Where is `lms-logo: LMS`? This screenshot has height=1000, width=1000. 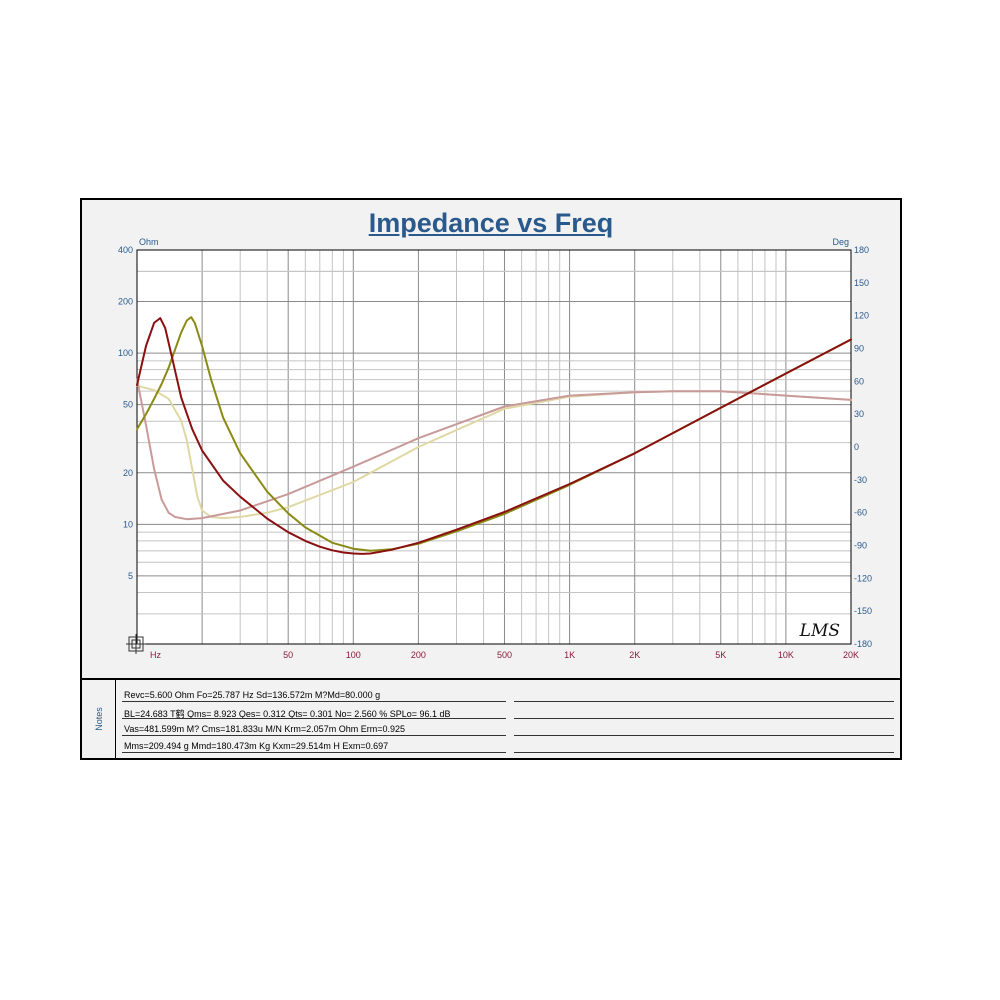 lms-logo: LMS is located at coordinates (819, 631).